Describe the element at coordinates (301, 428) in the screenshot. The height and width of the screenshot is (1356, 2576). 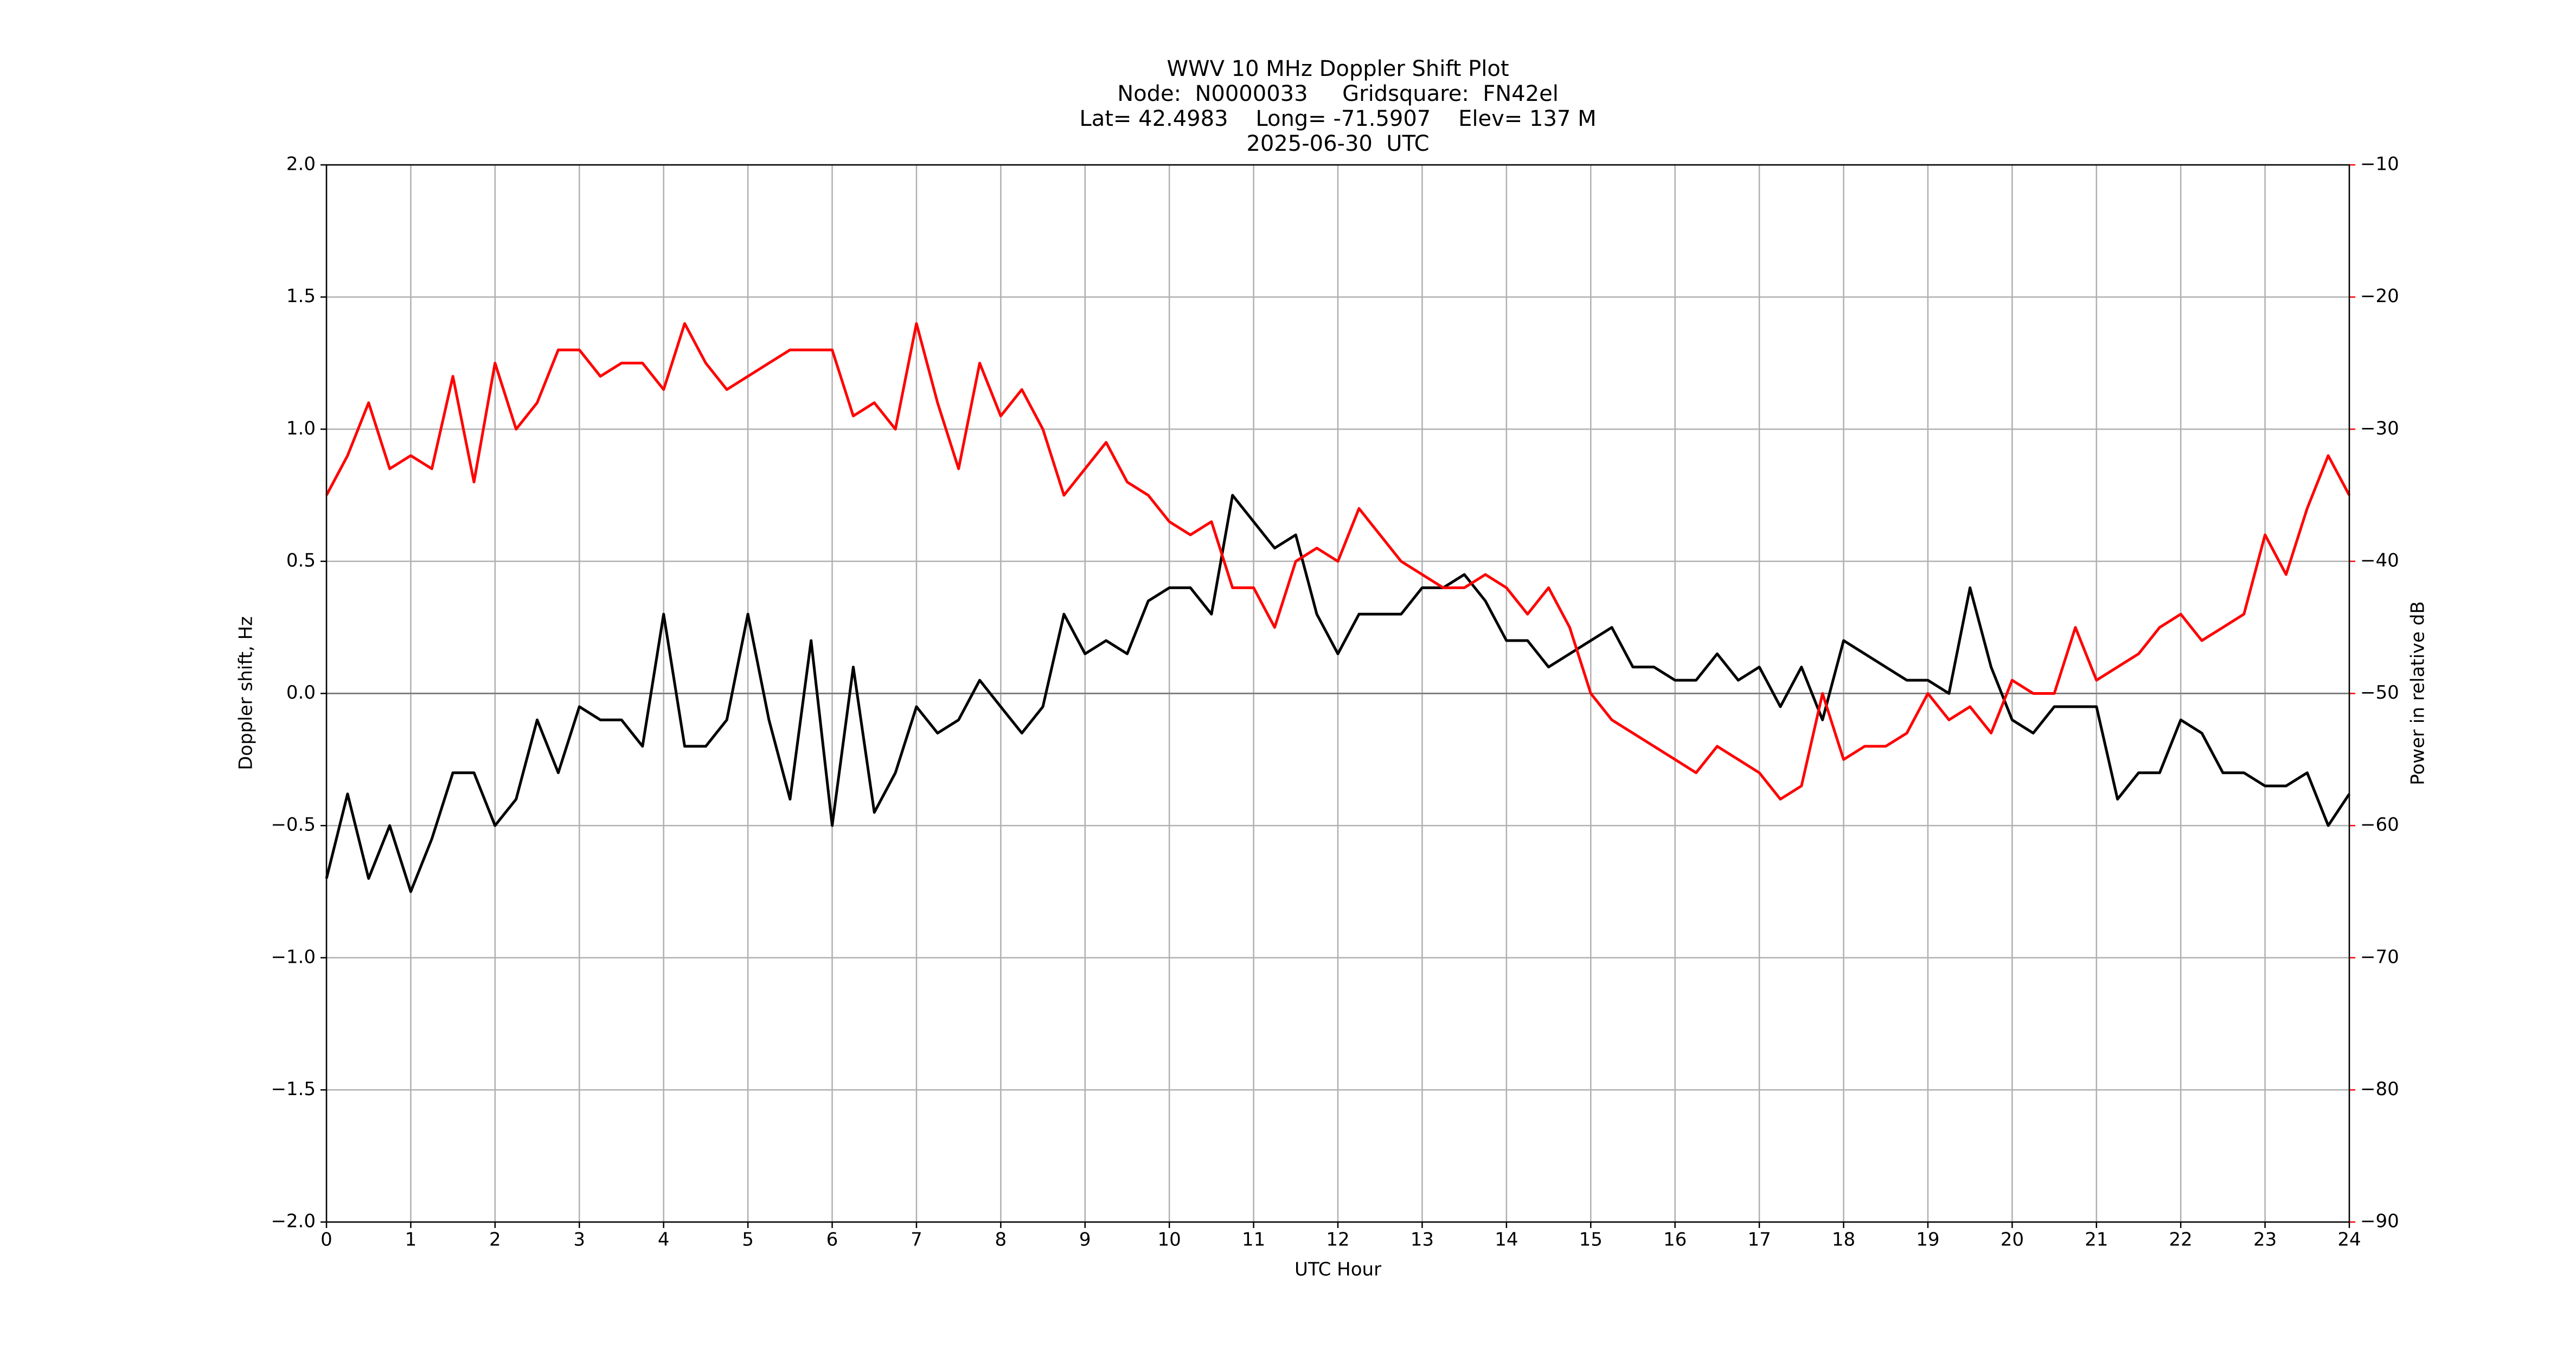
I see `y-tick-label: 1.0` at that location.